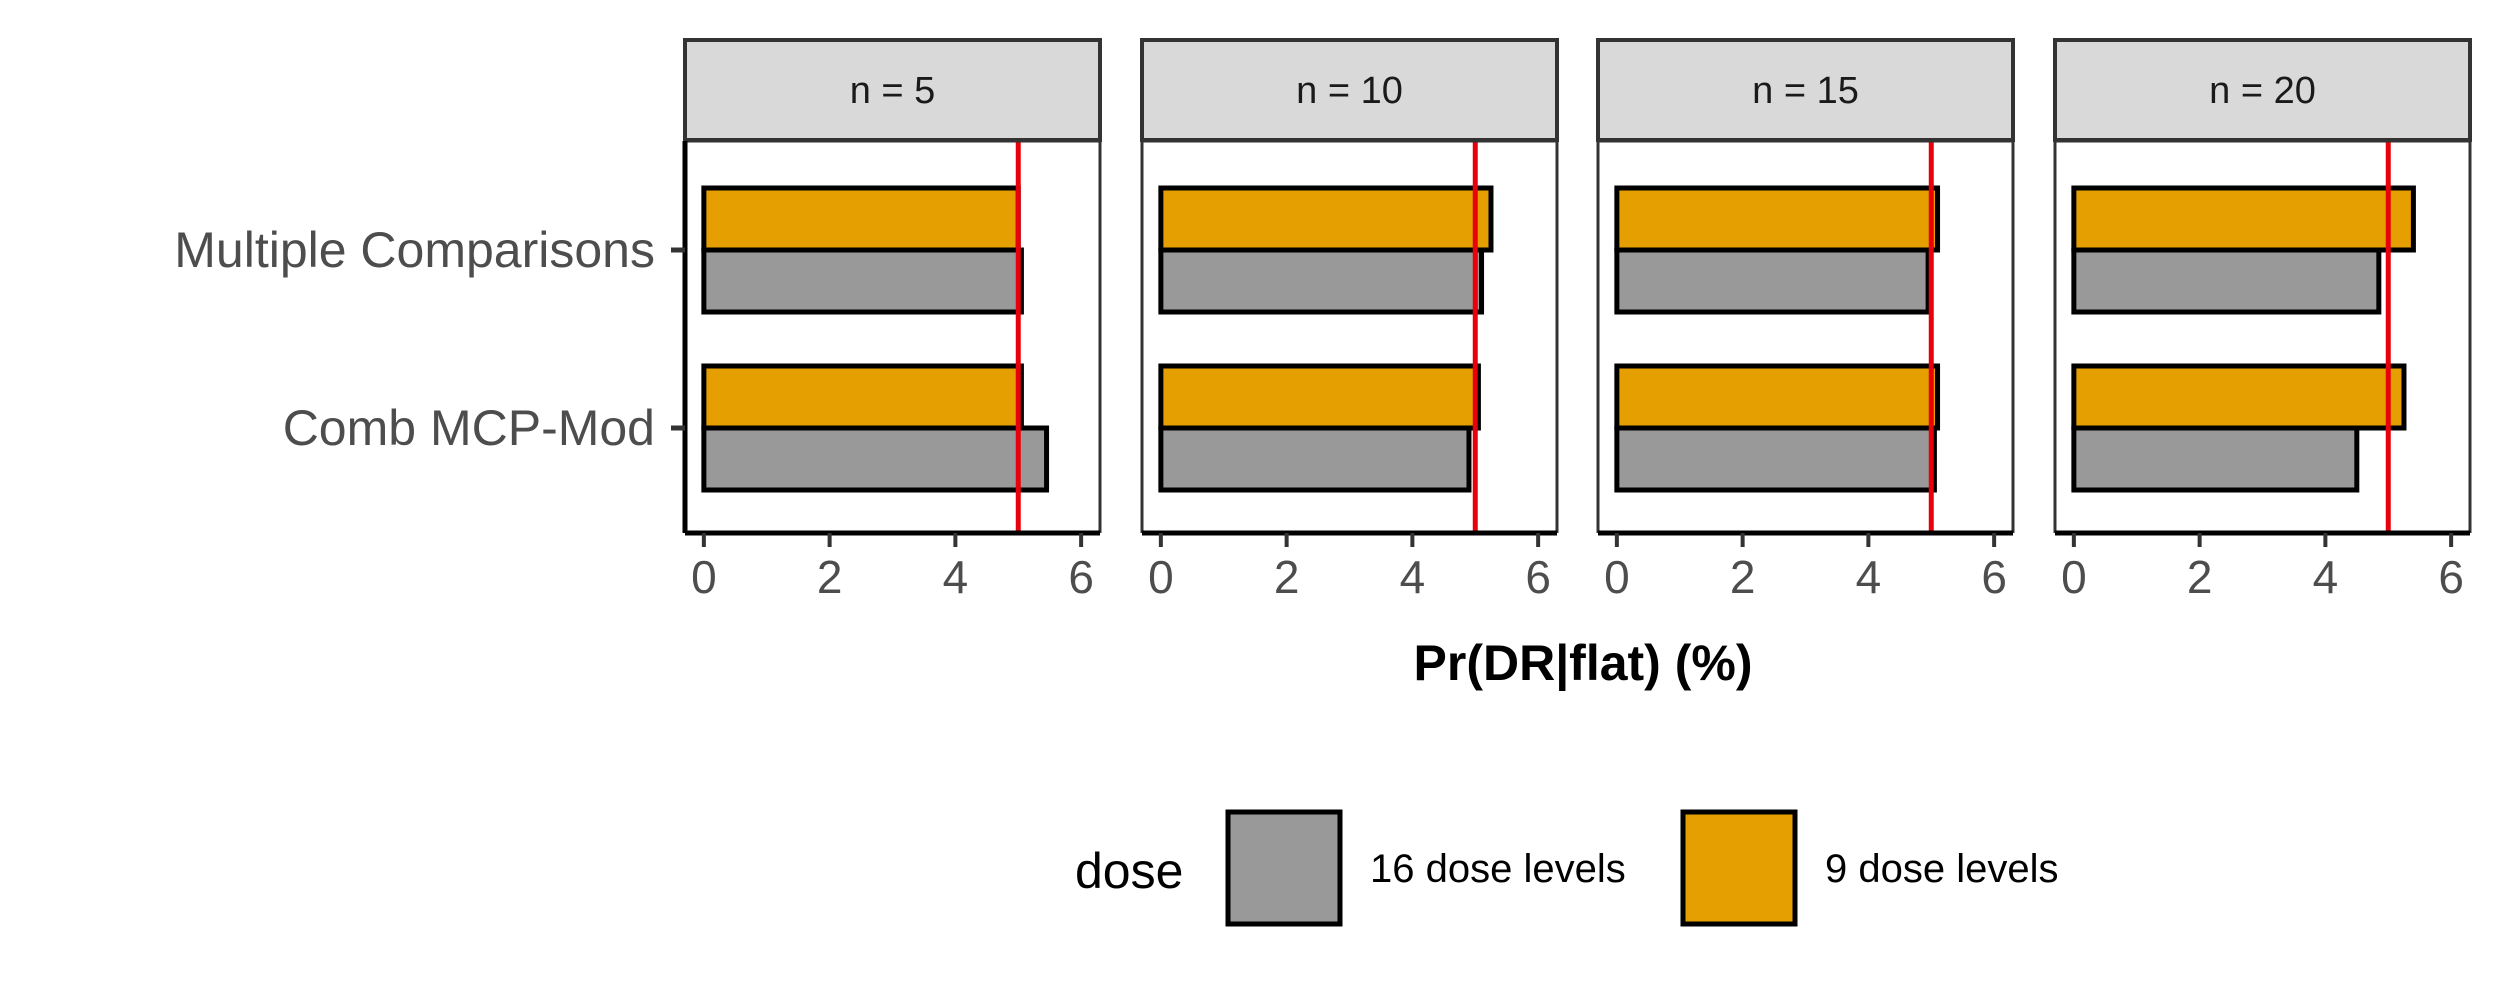  What do you see at coordinates (1739, 868) in the screenshot?
I see `legend-key-9-dose-levels` at bounding box center [1739, 868].